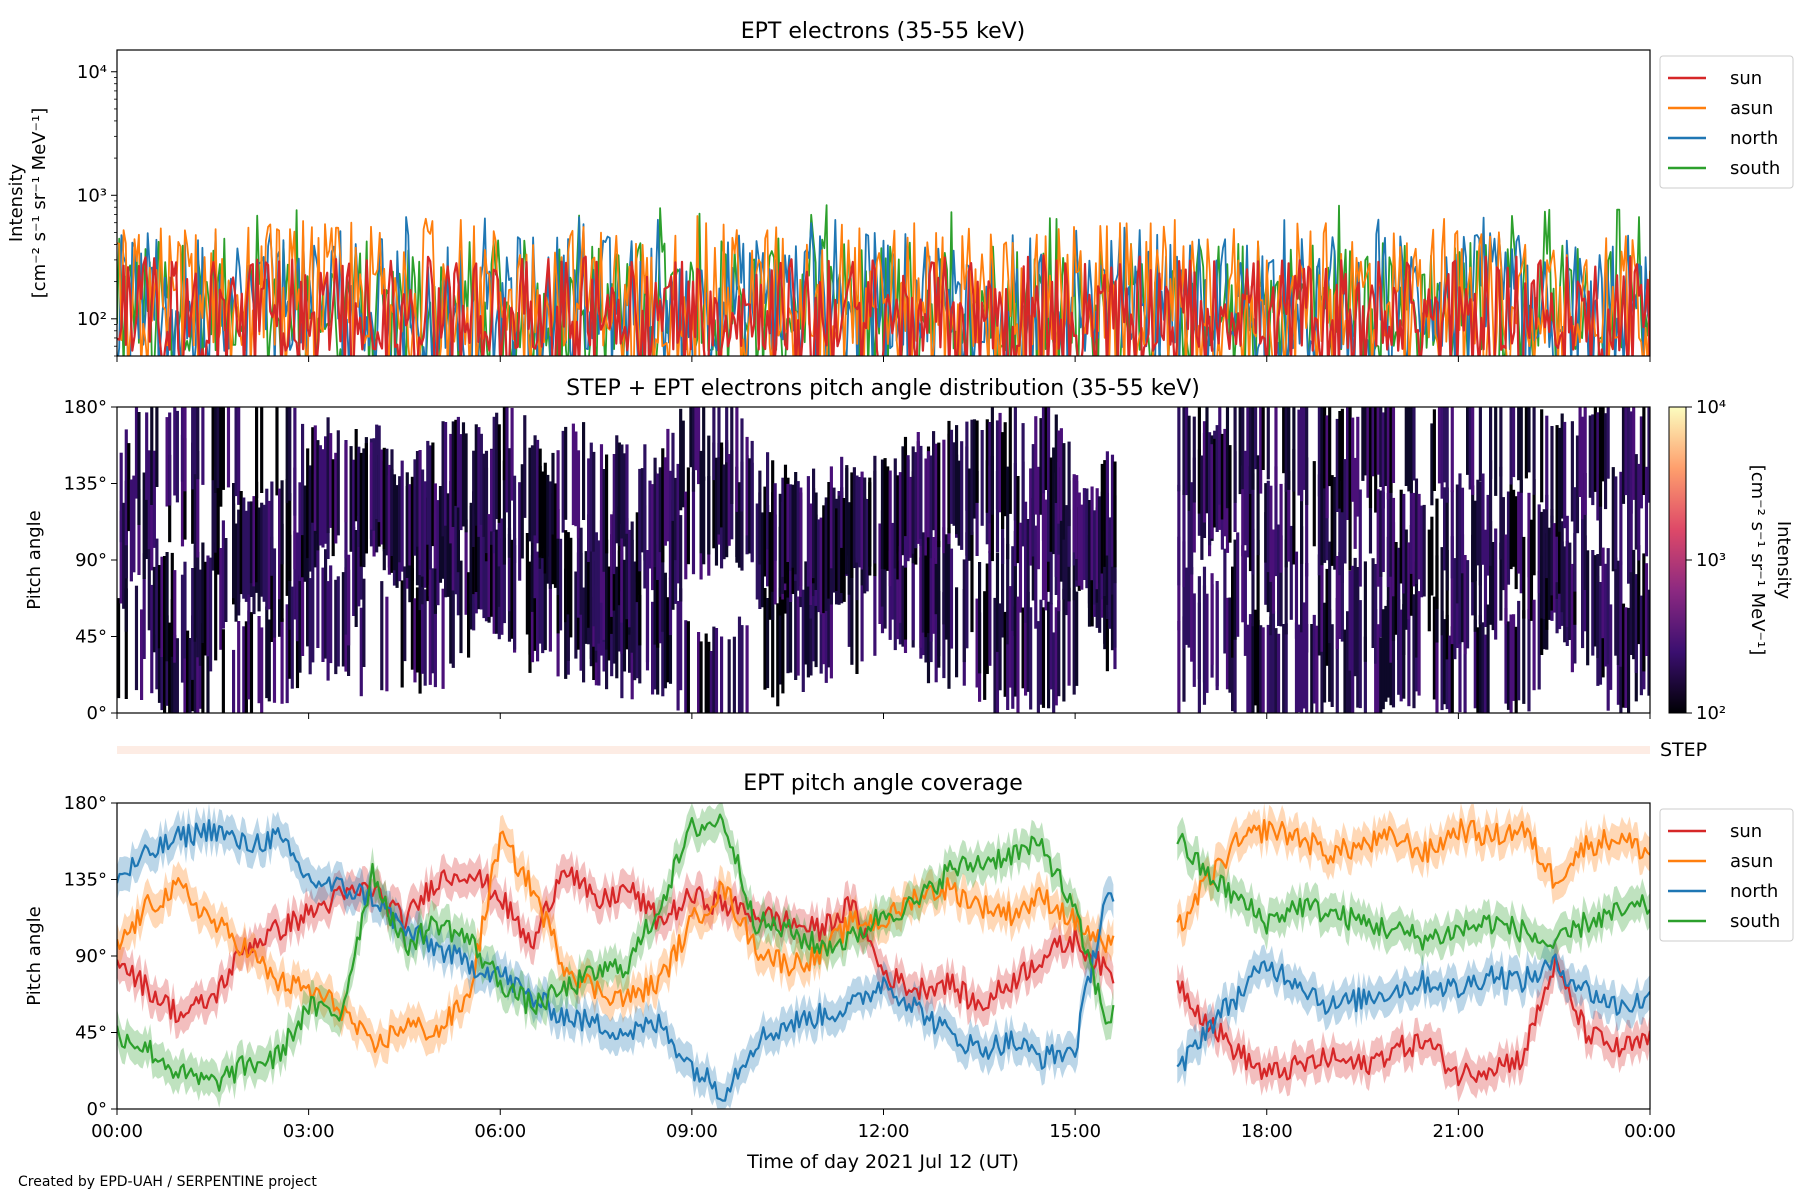 The width and height of the screenshot is (1800, 1200). I want to click on coverage-band-north, so click(1413, 1012).